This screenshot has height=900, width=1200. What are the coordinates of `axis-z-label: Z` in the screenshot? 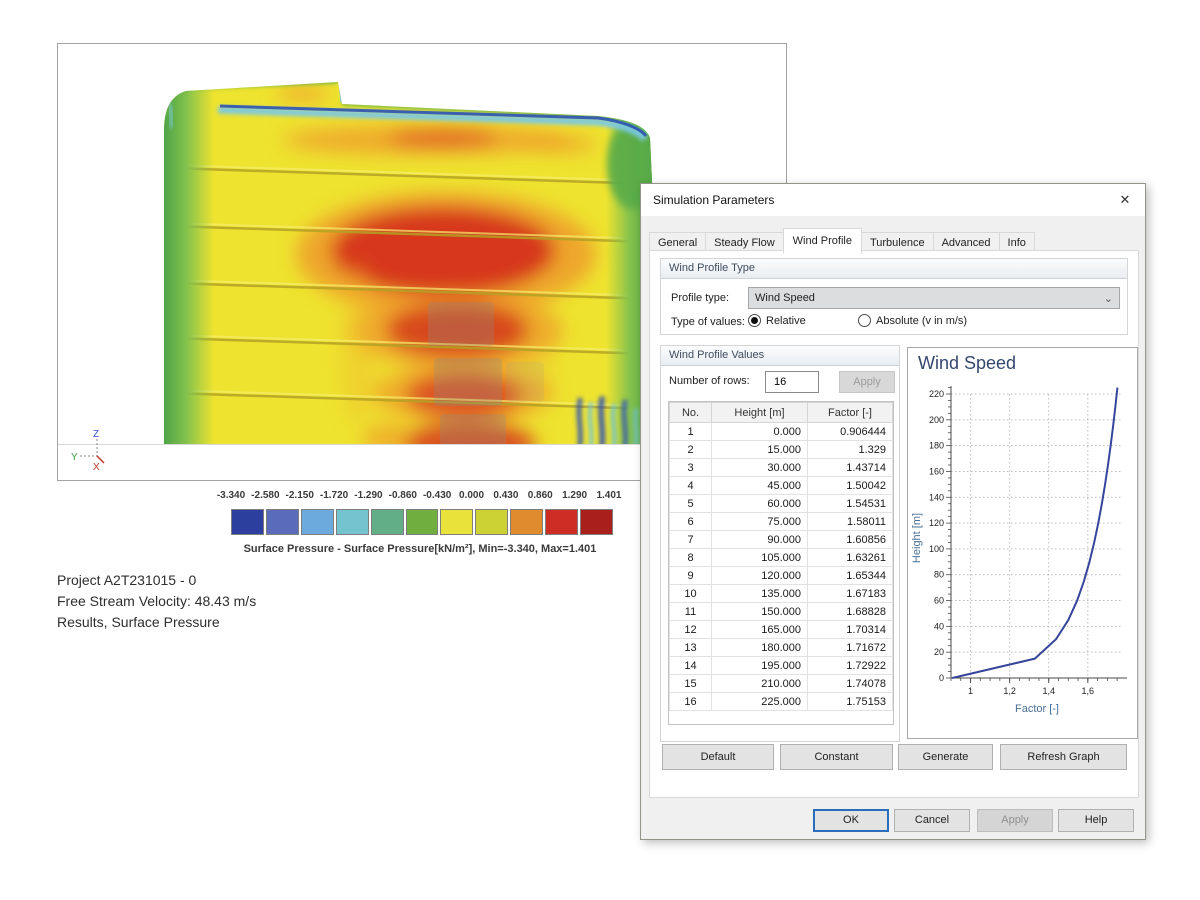 It's located at (96, 434).